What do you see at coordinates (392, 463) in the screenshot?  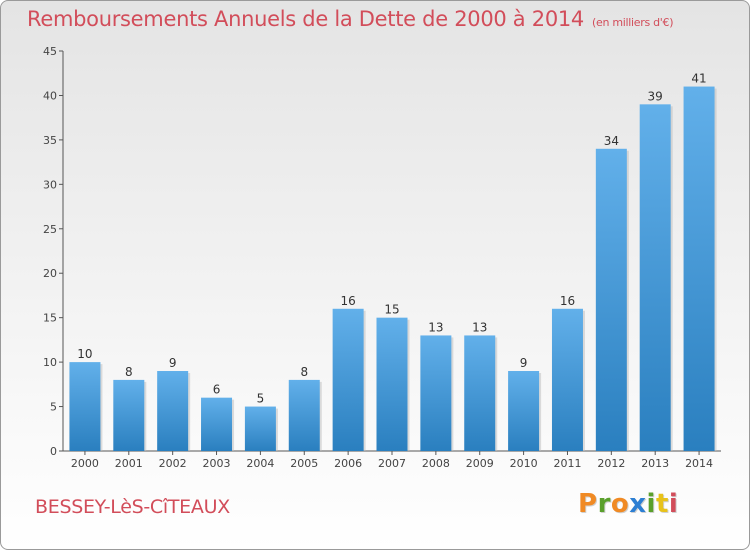 I see `x-tick-label: 2007` at bounding box center [392, 463].